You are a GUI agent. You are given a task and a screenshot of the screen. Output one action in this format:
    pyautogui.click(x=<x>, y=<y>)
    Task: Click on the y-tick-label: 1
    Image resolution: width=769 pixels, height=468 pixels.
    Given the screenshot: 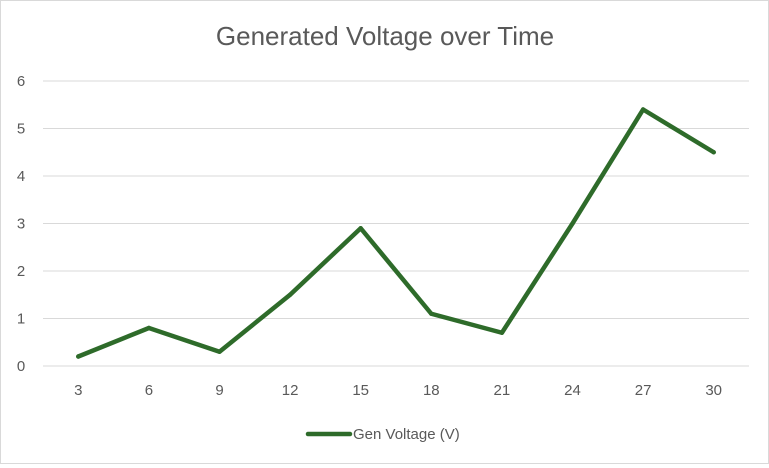 What is the action you would take?
    pyautogui.click(x=21, y=319)
    